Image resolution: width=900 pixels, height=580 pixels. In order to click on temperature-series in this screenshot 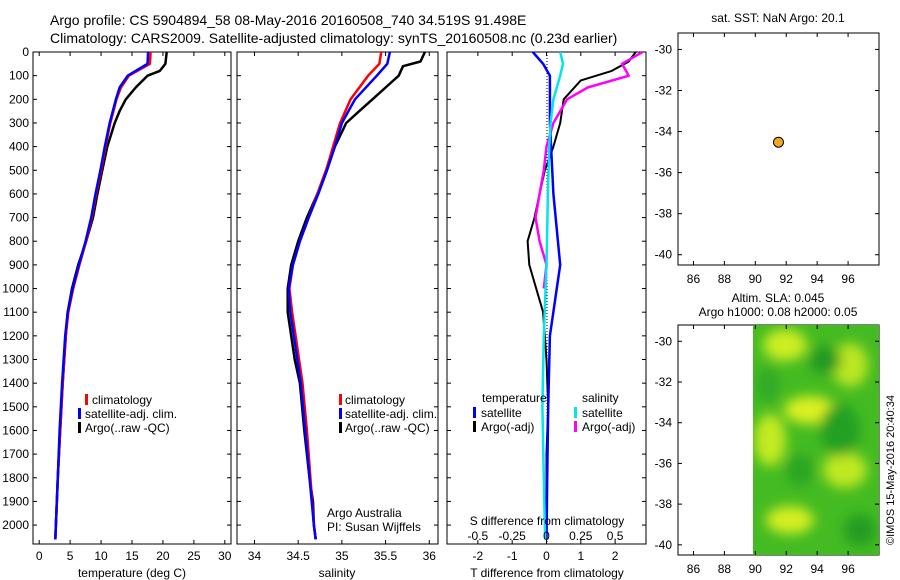, I will do `click(111, 296)`.